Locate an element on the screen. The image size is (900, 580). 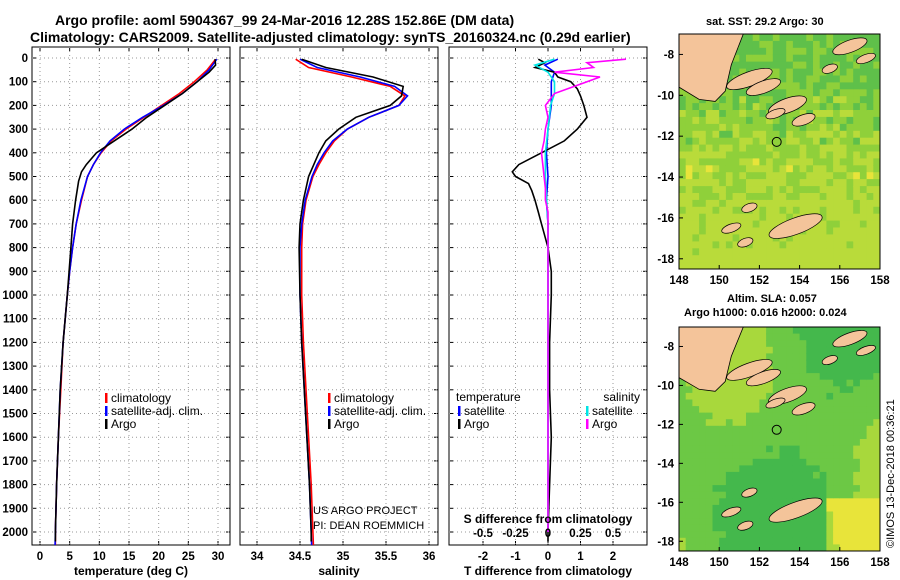
x-tick-label: 1 is located at coordinates (580, 557).